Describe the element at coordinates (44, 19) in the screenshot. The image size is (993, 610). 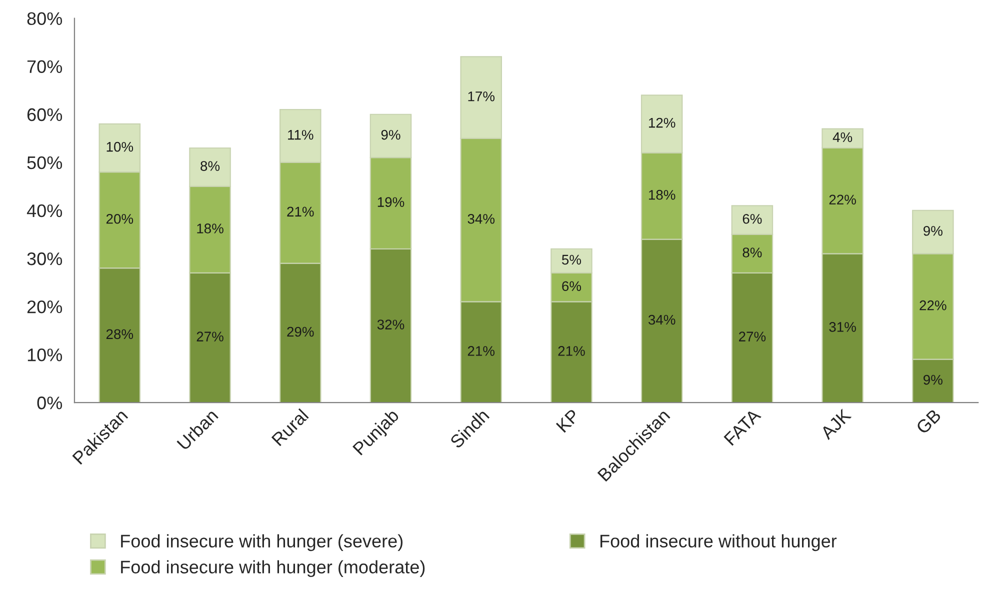
I see `y-tick-label: 80%` at that location.